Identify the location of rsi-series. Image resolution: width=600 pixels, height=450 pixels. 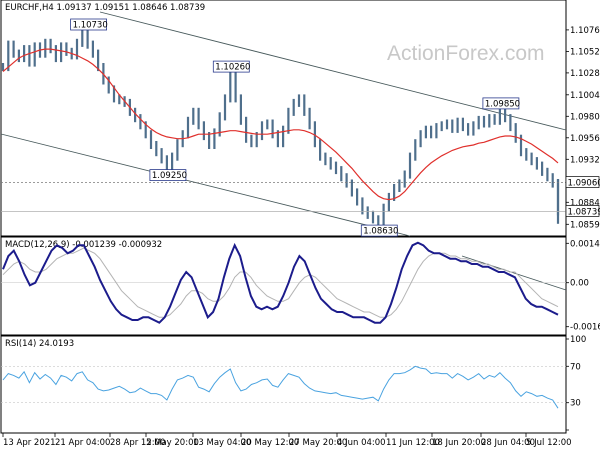
(283, 387).